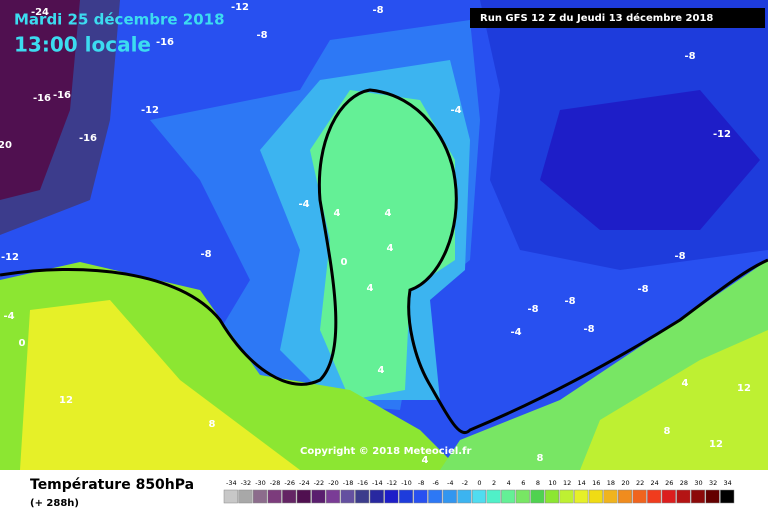 The width and height of the screenshot is (768, 516). Describe the element at coordinates (304, 483) in the screenshot. I see `legend-value: -24` at that location.